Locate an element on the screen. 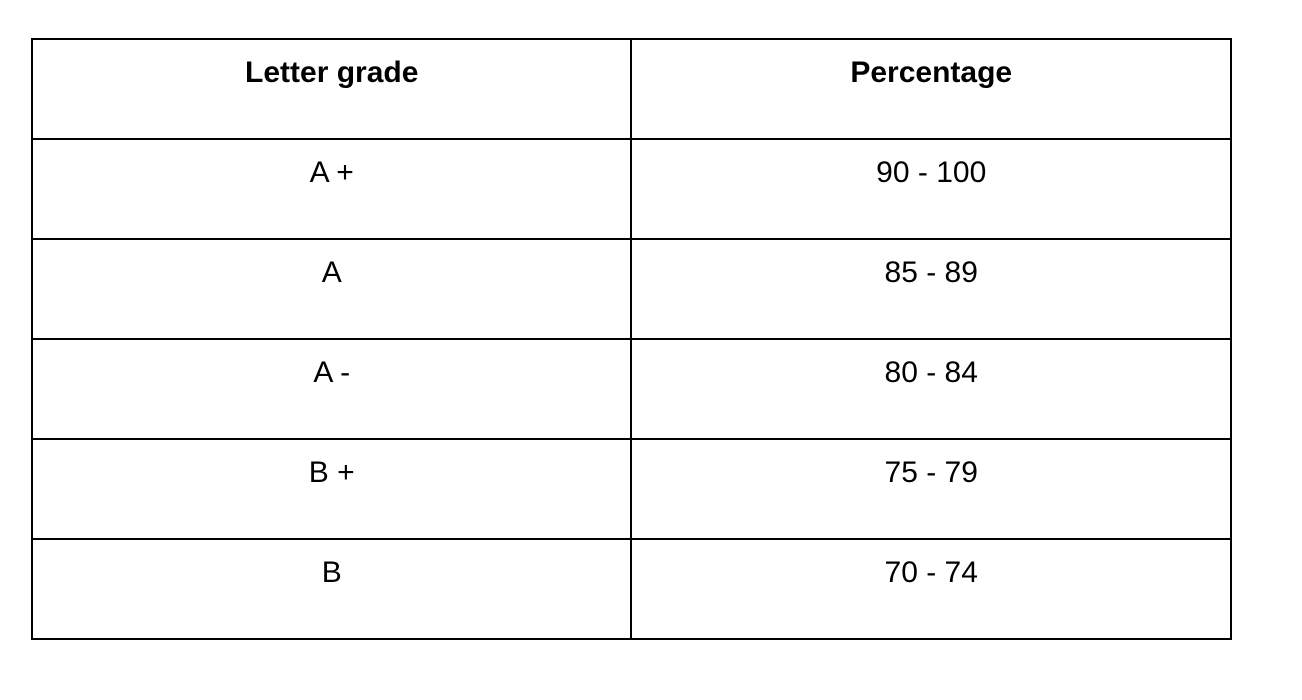 This screenshot has height=700, width=1302. header-cell: Letter grade is located at coordinates (331, 89).